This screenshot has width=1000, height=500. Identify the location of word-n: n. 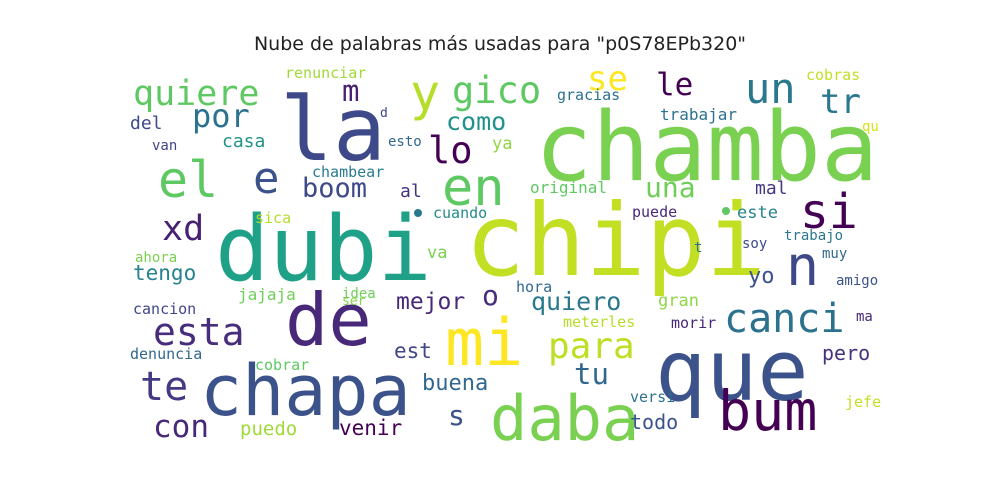
(802, 266).